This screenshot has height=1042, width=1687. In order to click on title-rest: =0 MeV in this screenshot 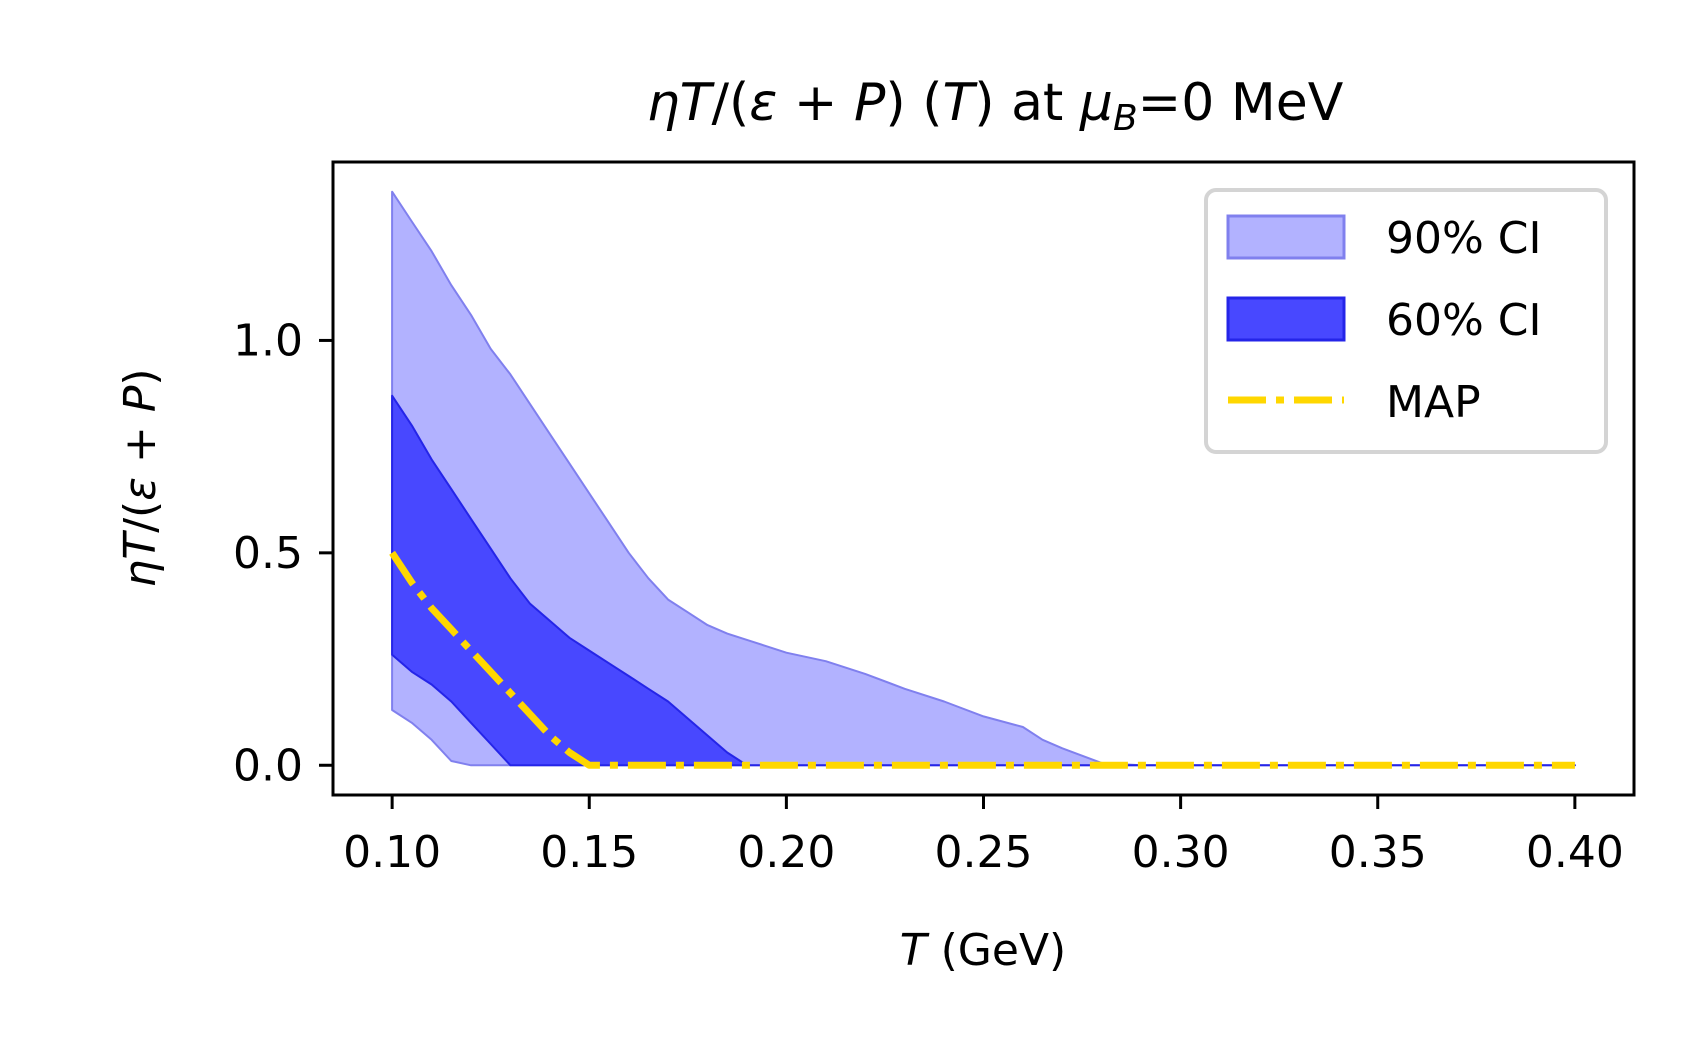, I will do `click(1241, 103)`.